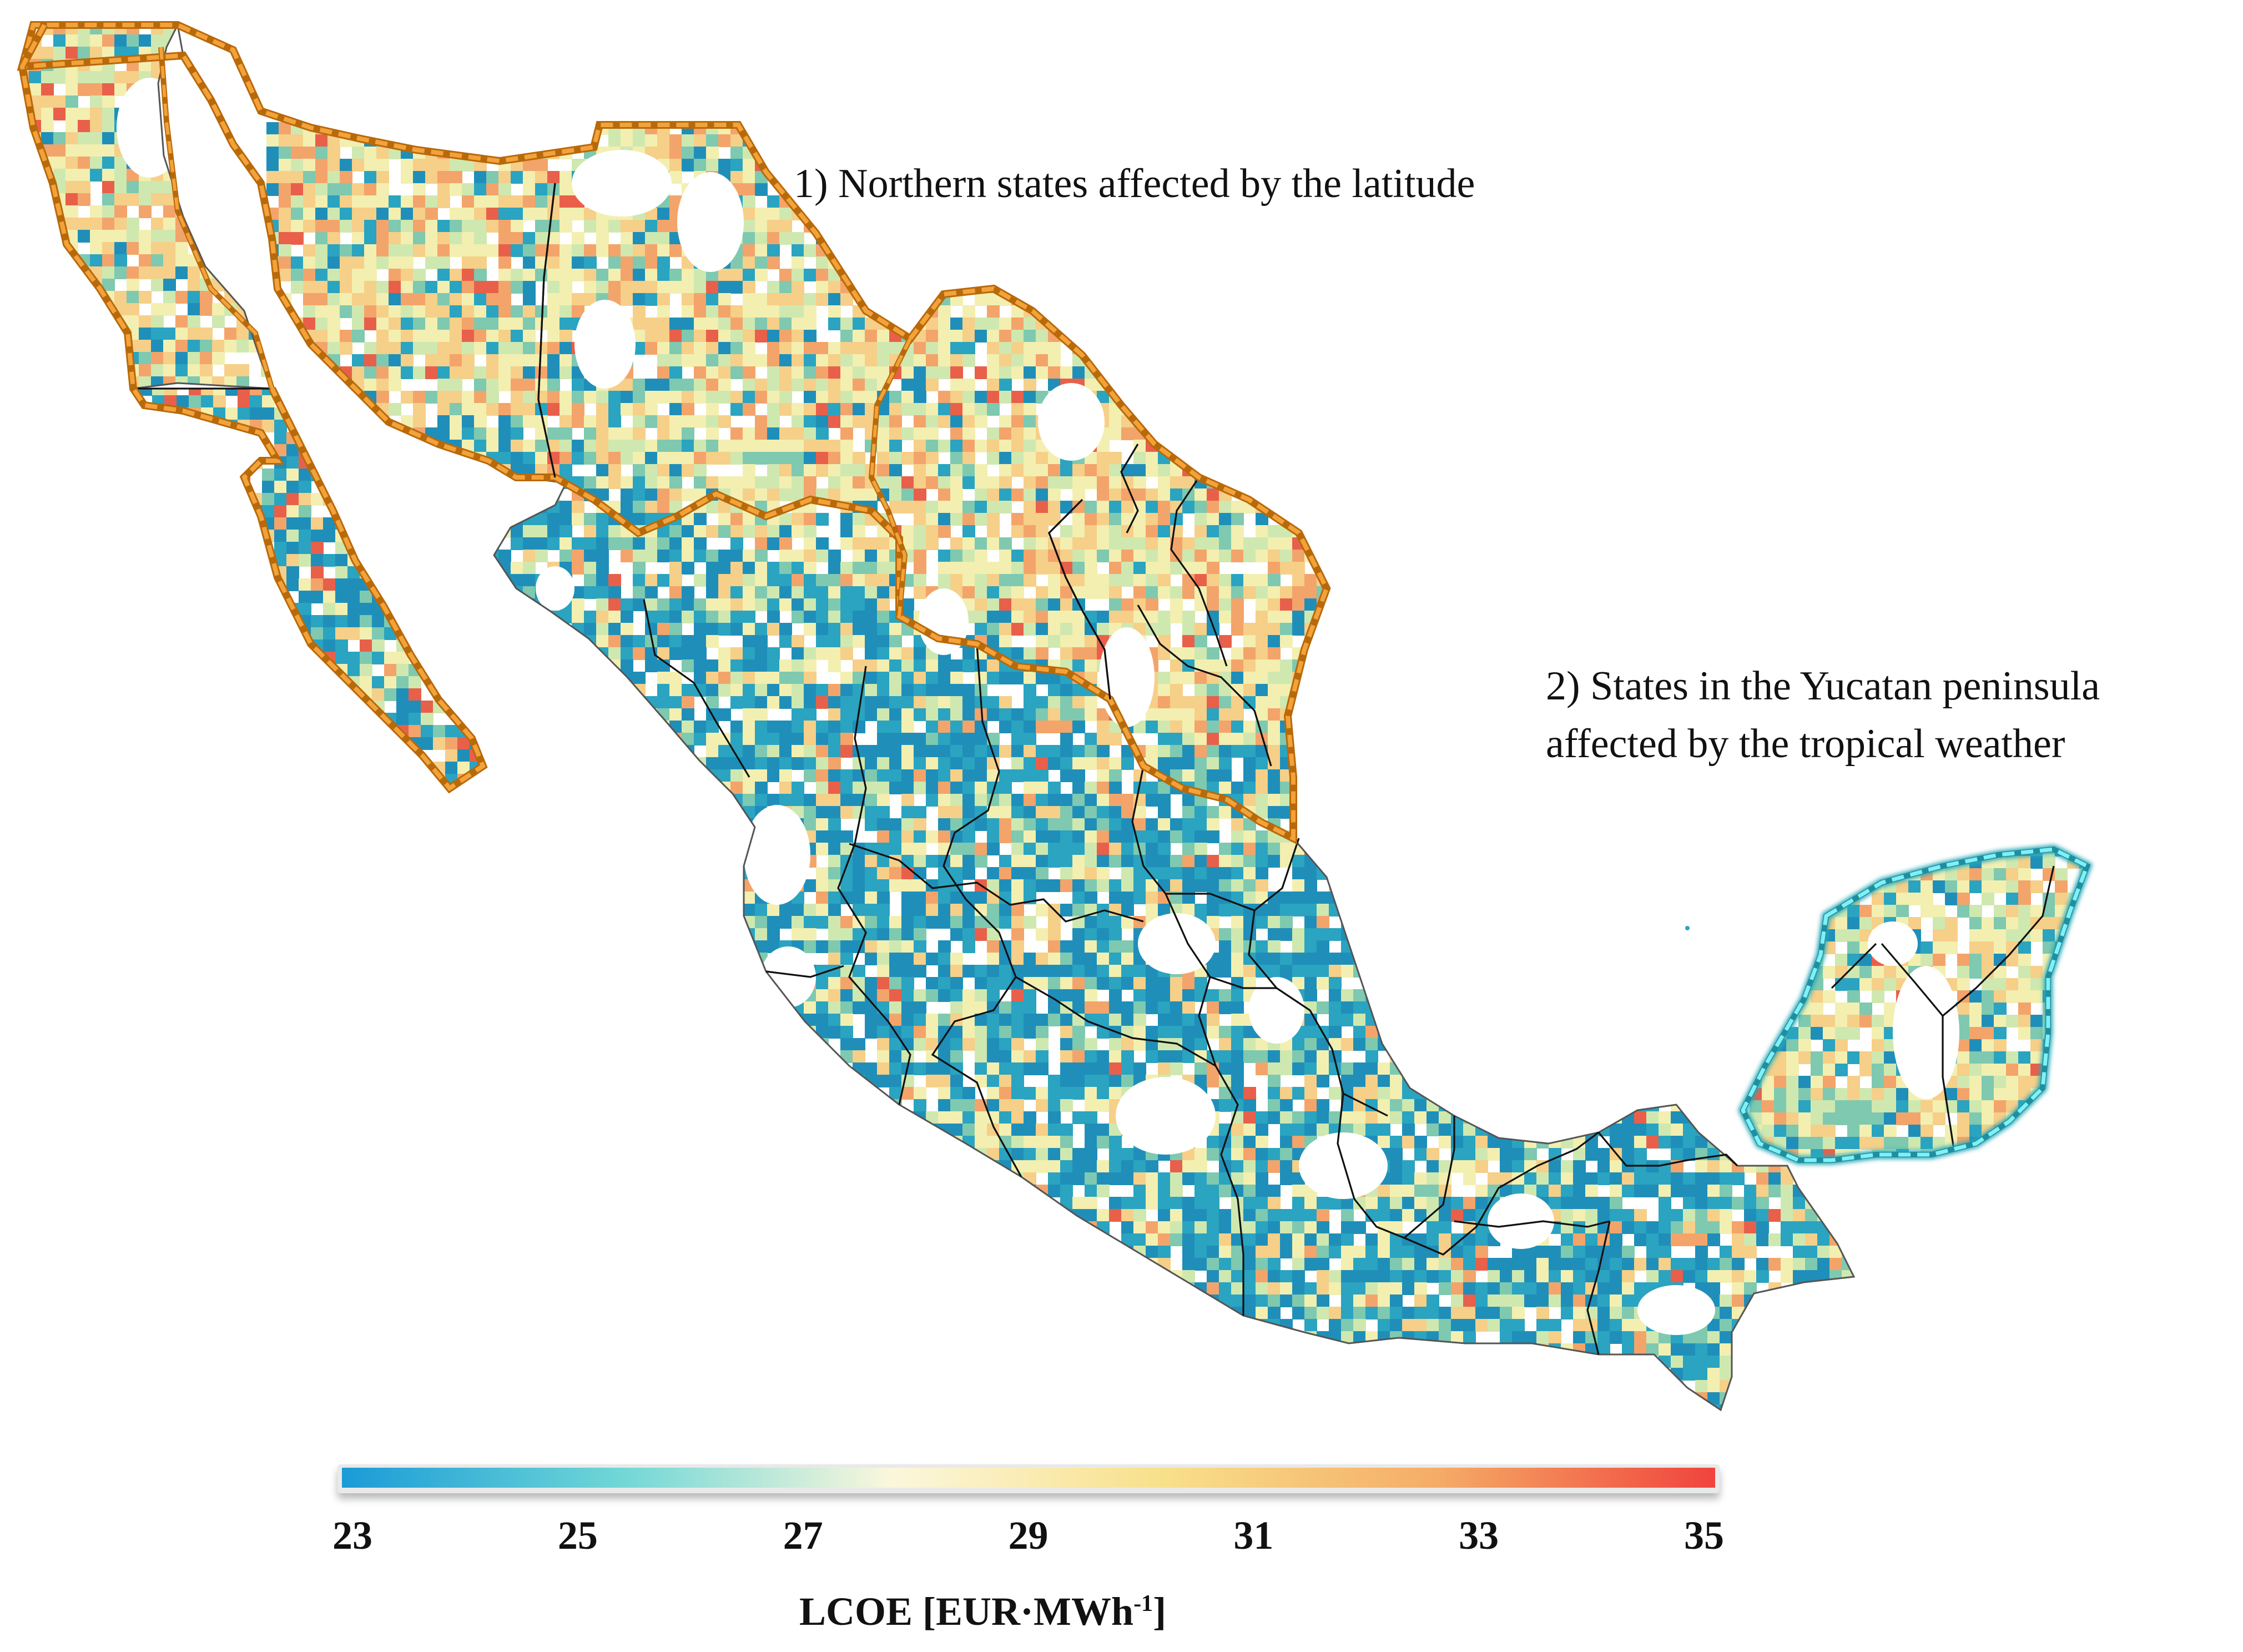  What do you see at coordinates (966, 1611) in the screenshot?
I see `colorbar-label-main: LCOE [EUR·MWh` at bounding box center [966, 1611].